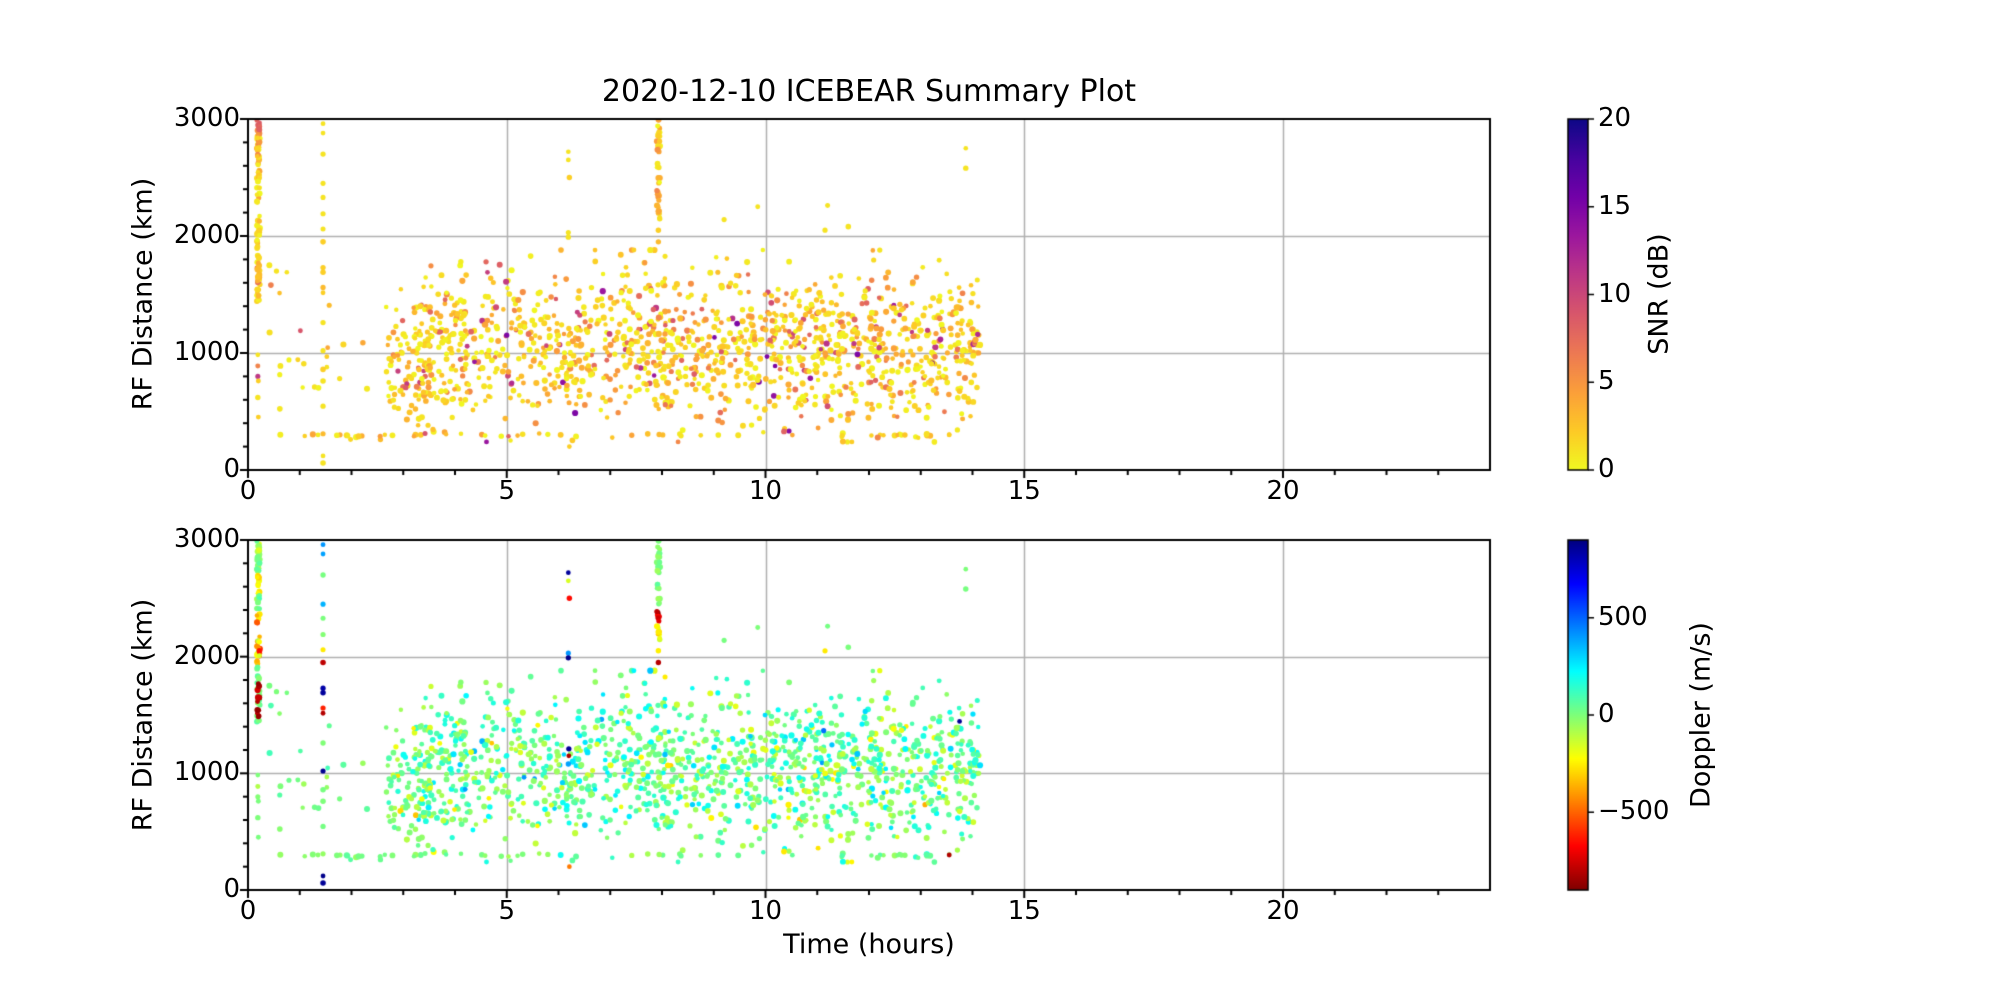 This screenshot has width=2000, height=1000. Describe the element at coordinates (1659, 294) in the screenshot. I see `snr-colorbar-label: SNR (dB)` at that location.